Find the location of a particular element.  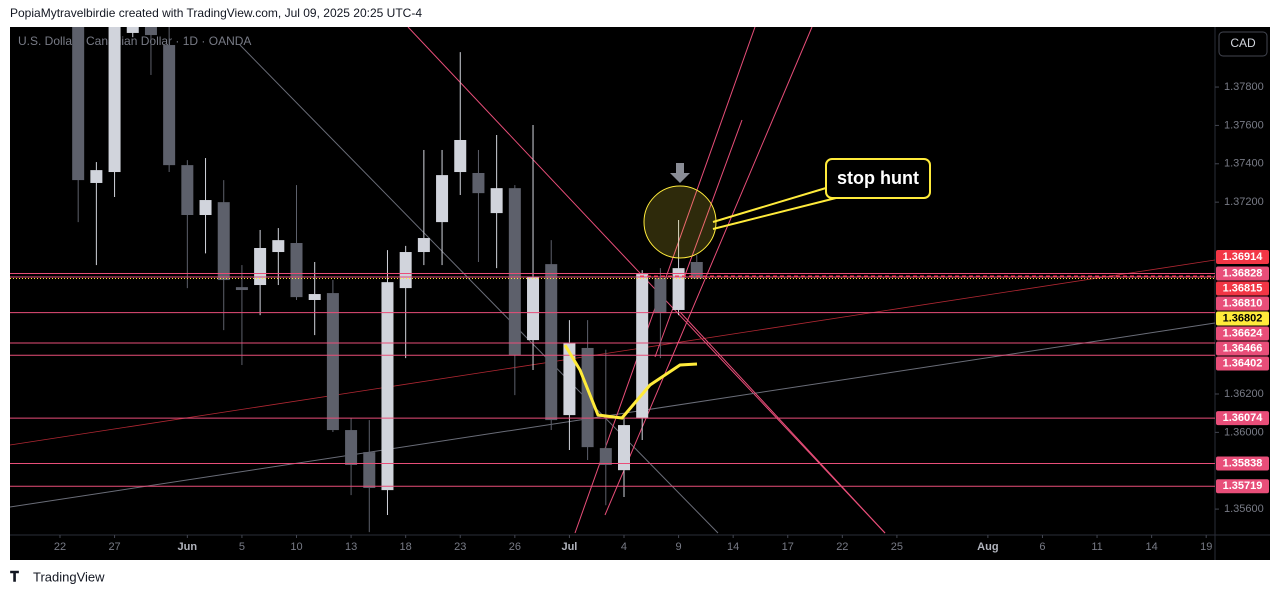

price-label: 1.35719 is located at coordinates (1243, 486).